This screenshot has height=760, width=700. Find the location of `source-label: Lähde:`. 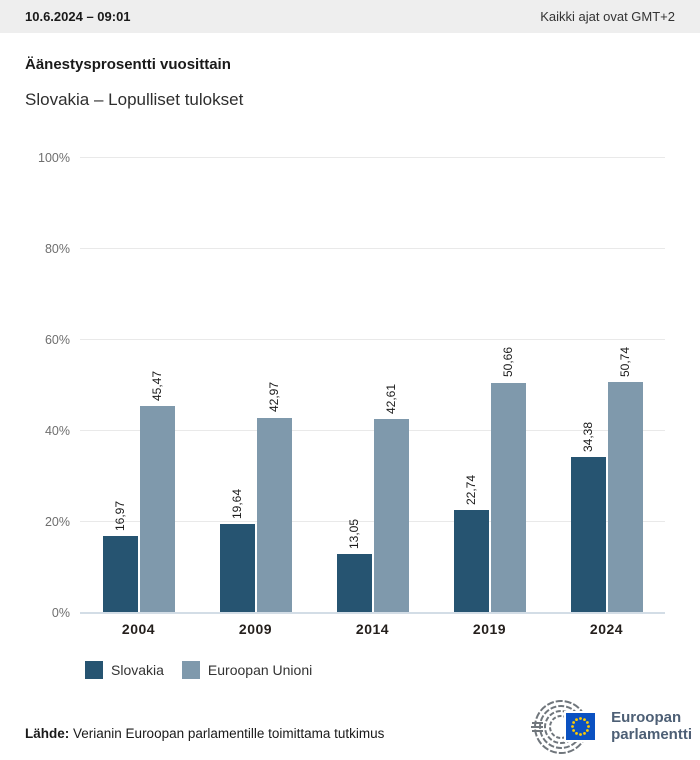

source-label: Lähde: is located at coordinates (47, 733).